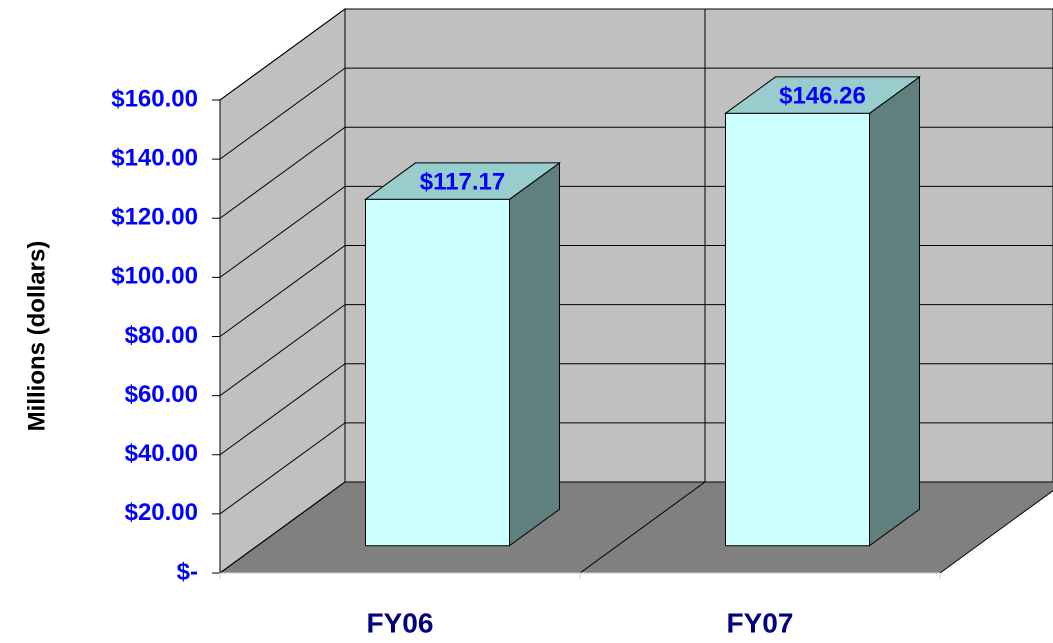 This screenshot has width=1053, height=643. I want to click on y-axis-title: Millions (dollars), so click(36, 336).